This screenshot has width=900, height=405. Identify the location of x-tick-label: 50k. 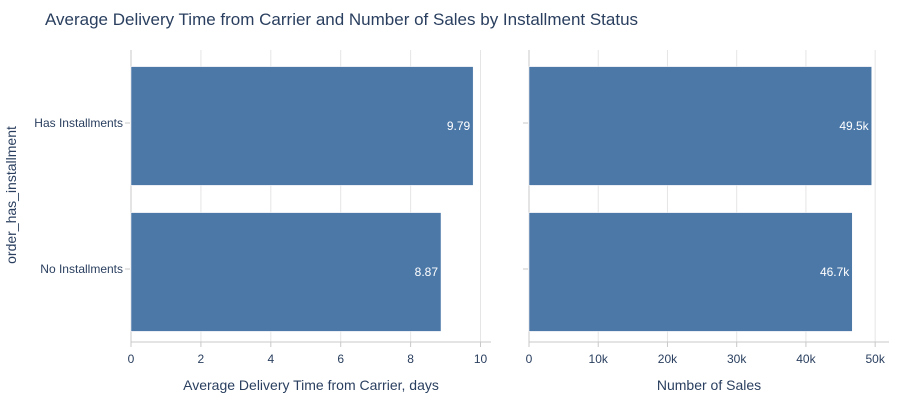
(875, 359).